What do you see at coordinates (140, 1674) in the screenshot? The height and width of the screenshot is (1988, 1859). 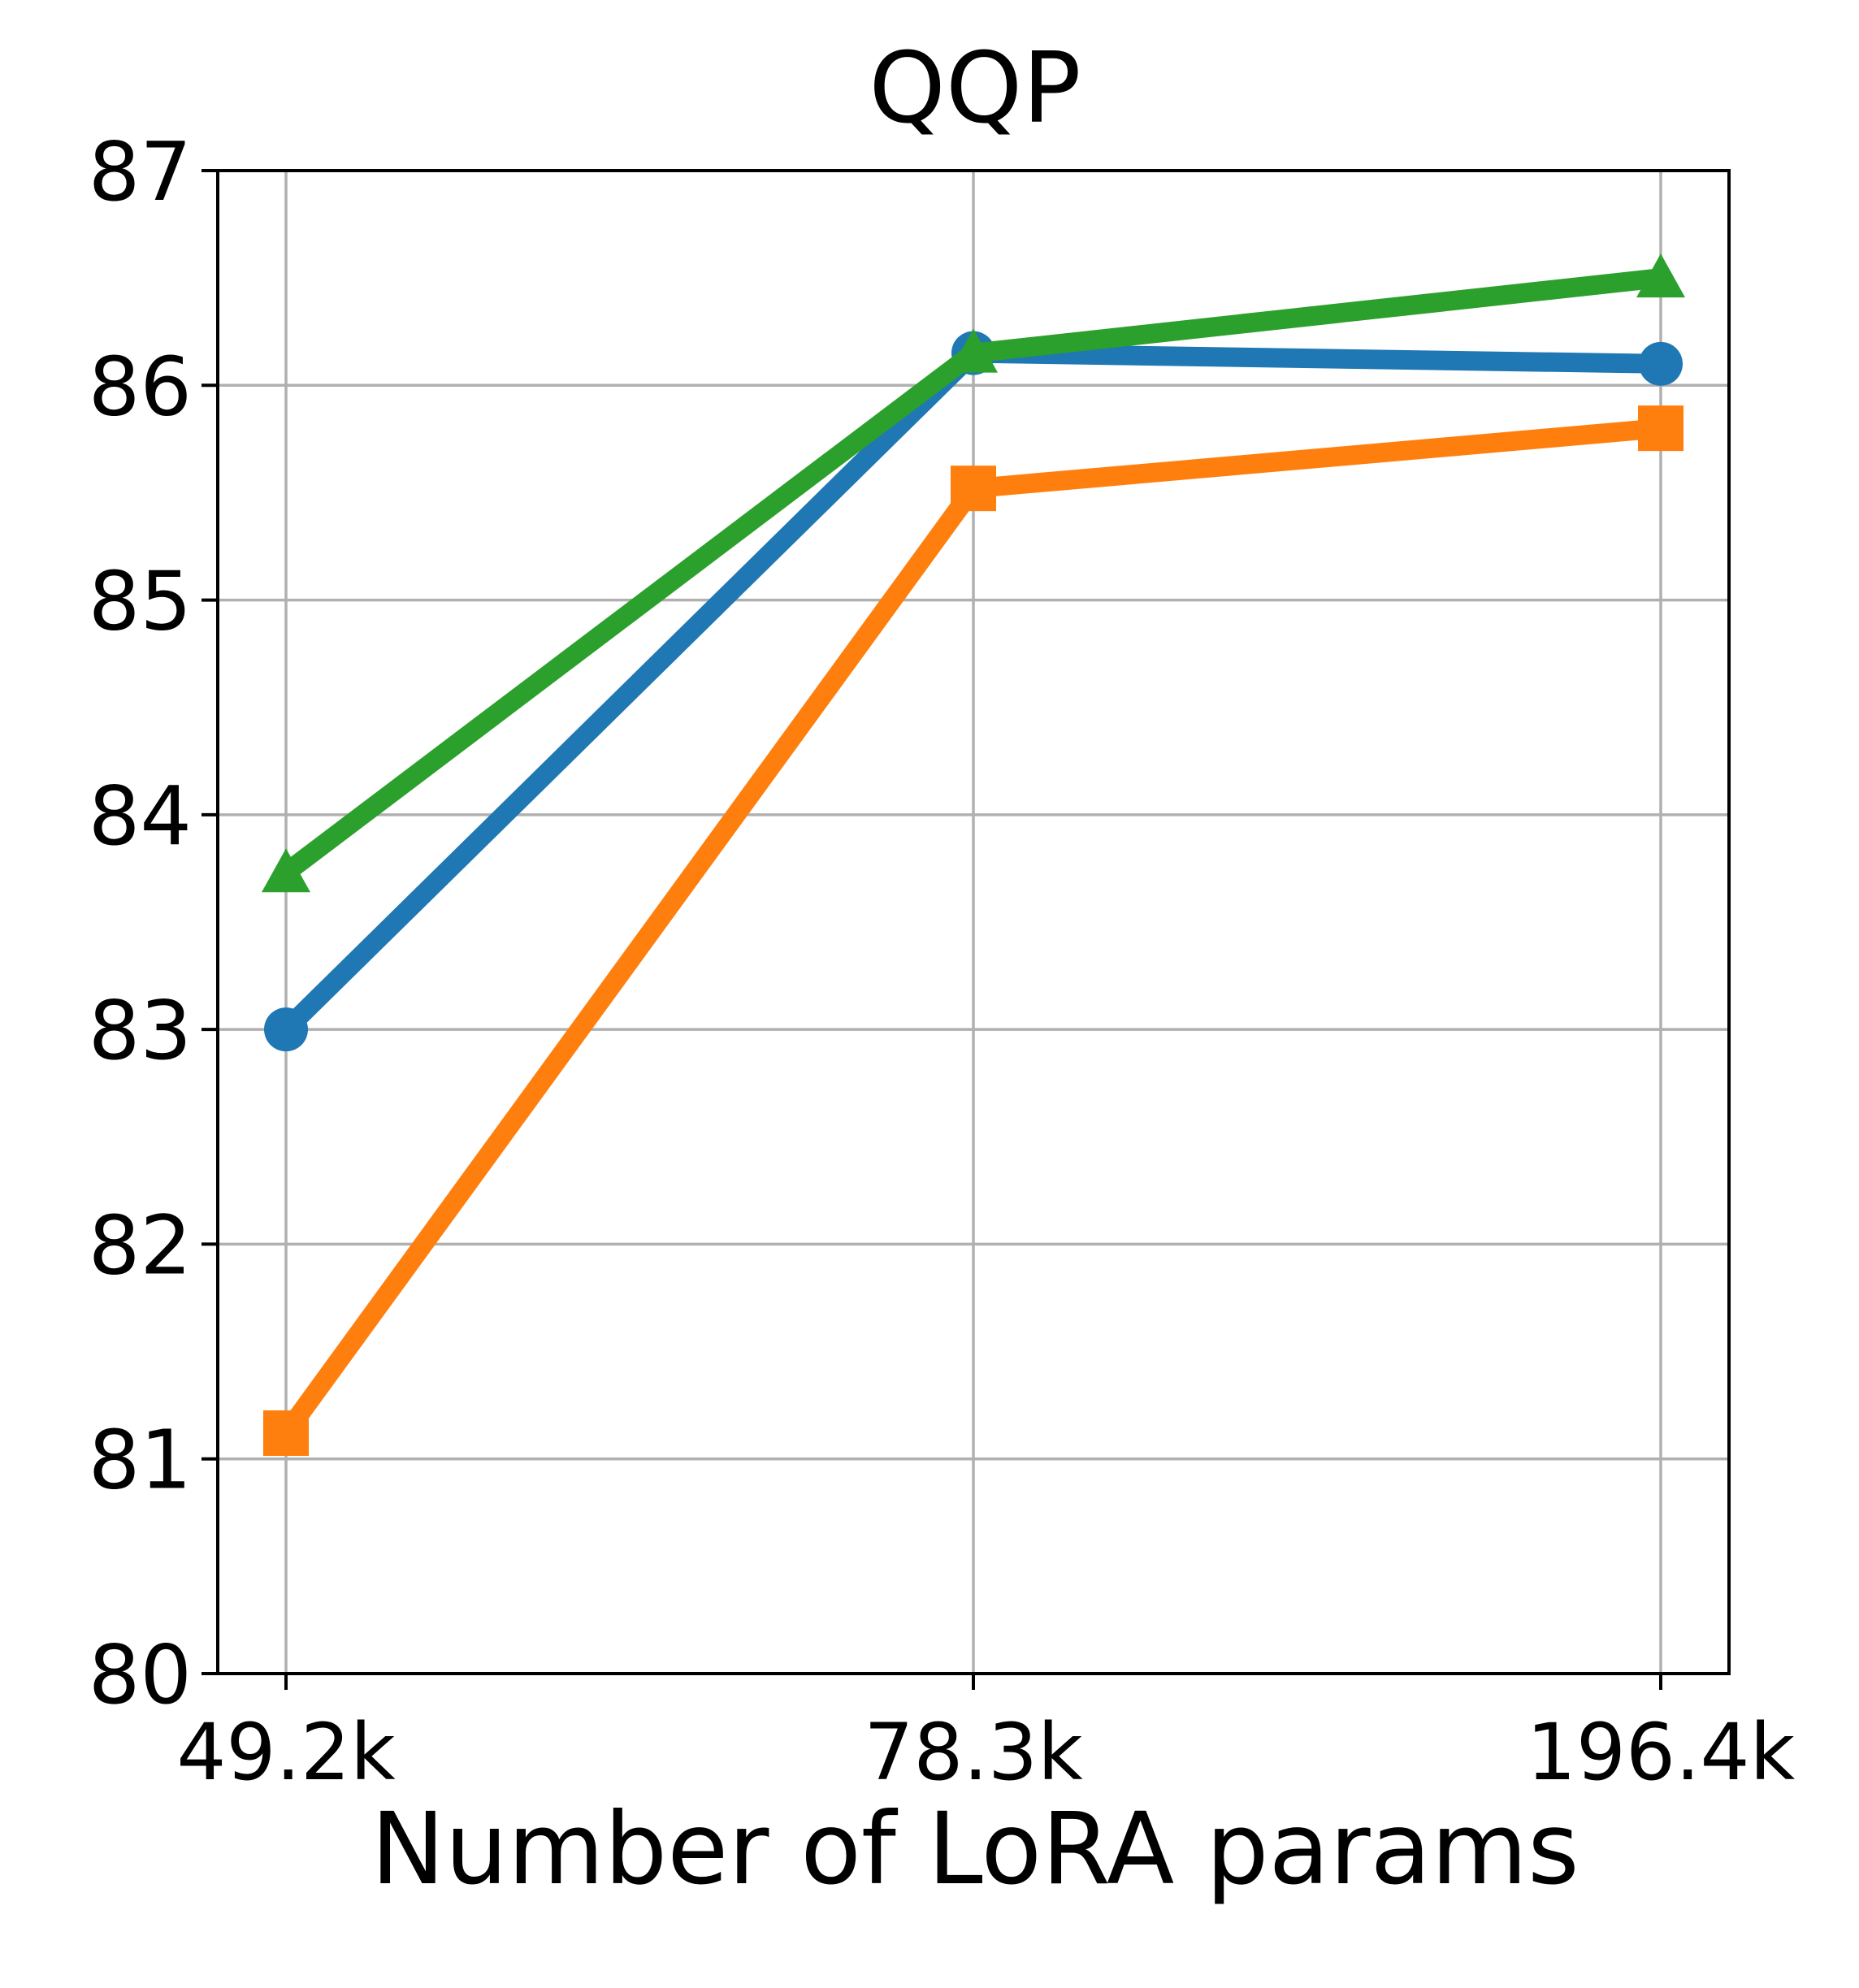 I see `y-tick-label: 80` at bounding box center [140, 1674].